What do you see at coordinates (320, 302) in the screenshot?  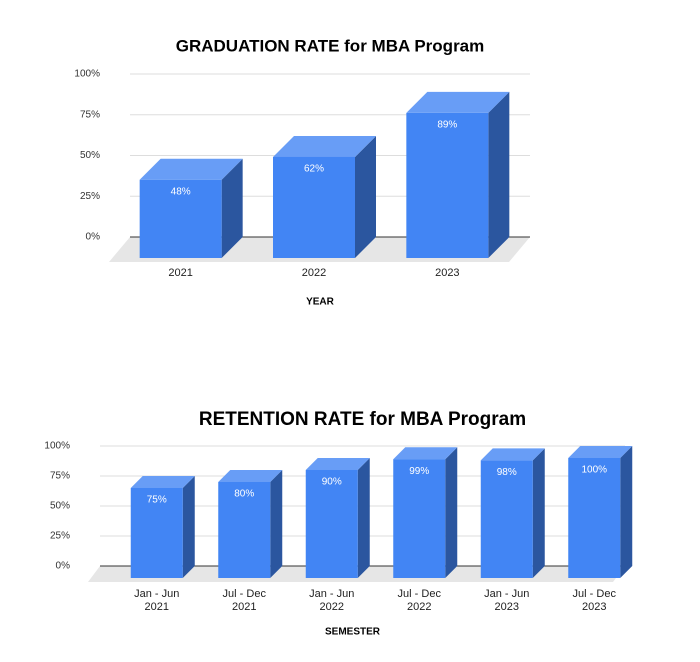 I see `x-axis-title: YEAR` at bounding box center [320, 302].